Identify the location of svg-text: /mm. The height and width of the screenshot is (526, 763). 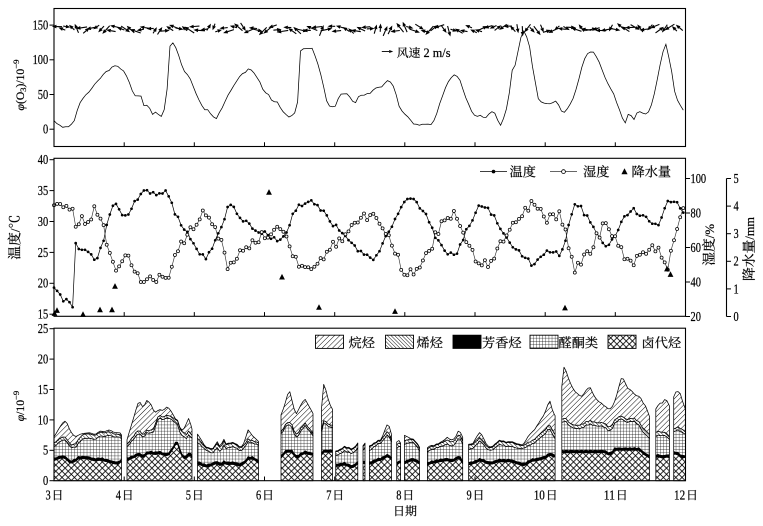
(750, 228).